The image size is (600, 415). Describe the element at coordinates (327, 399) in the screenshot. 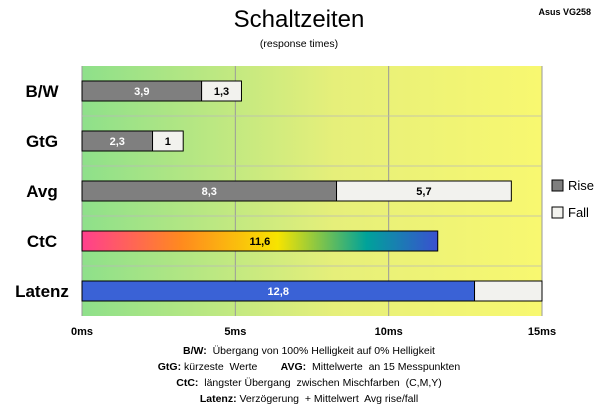

I see `note-text: Verzögerung + Mittelwert Avg rise/fall` at that location.